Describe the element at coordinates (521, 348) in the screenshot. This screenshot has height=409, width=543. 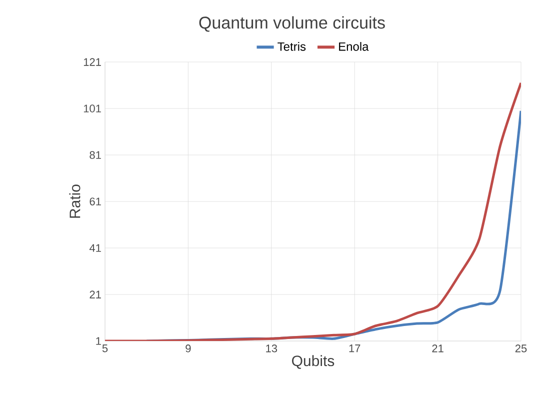
I see `x-tick-label: 25` at that location.